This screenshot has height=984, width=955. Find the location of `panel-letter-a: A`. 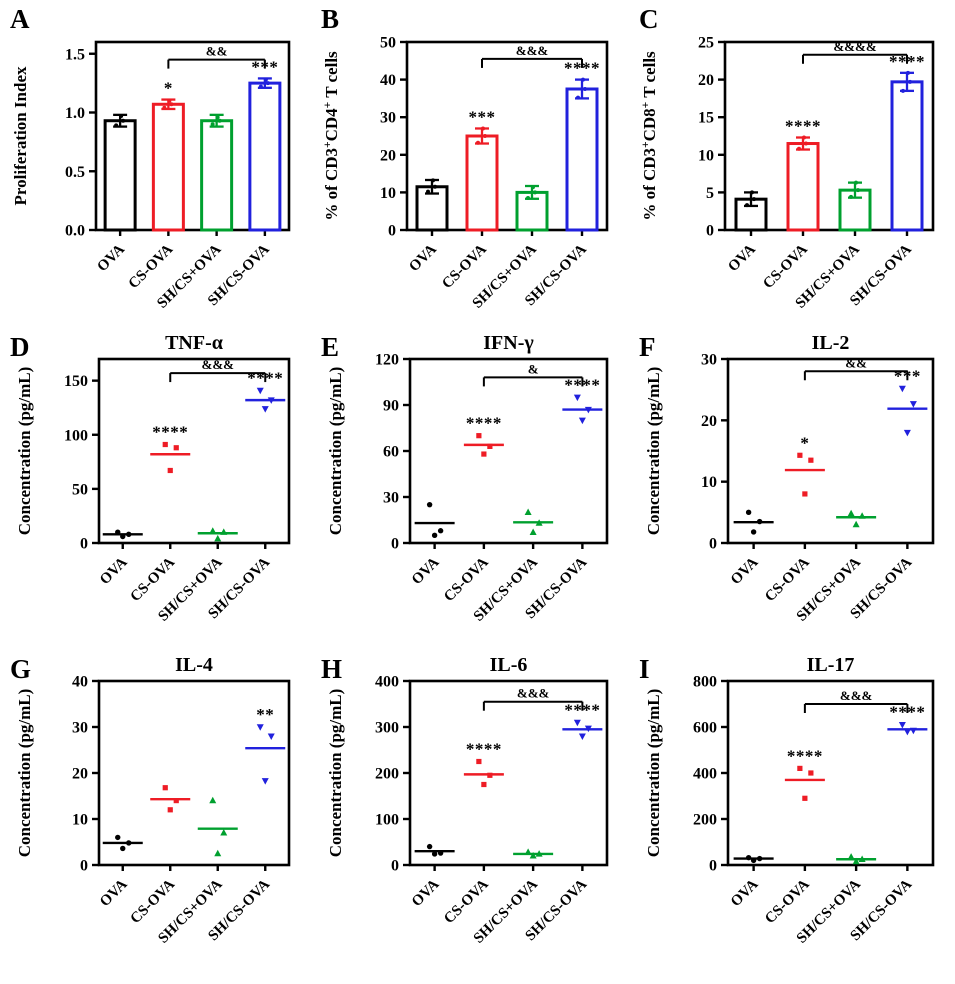

panel-letter-a: A is located at coordinates (20, 19).